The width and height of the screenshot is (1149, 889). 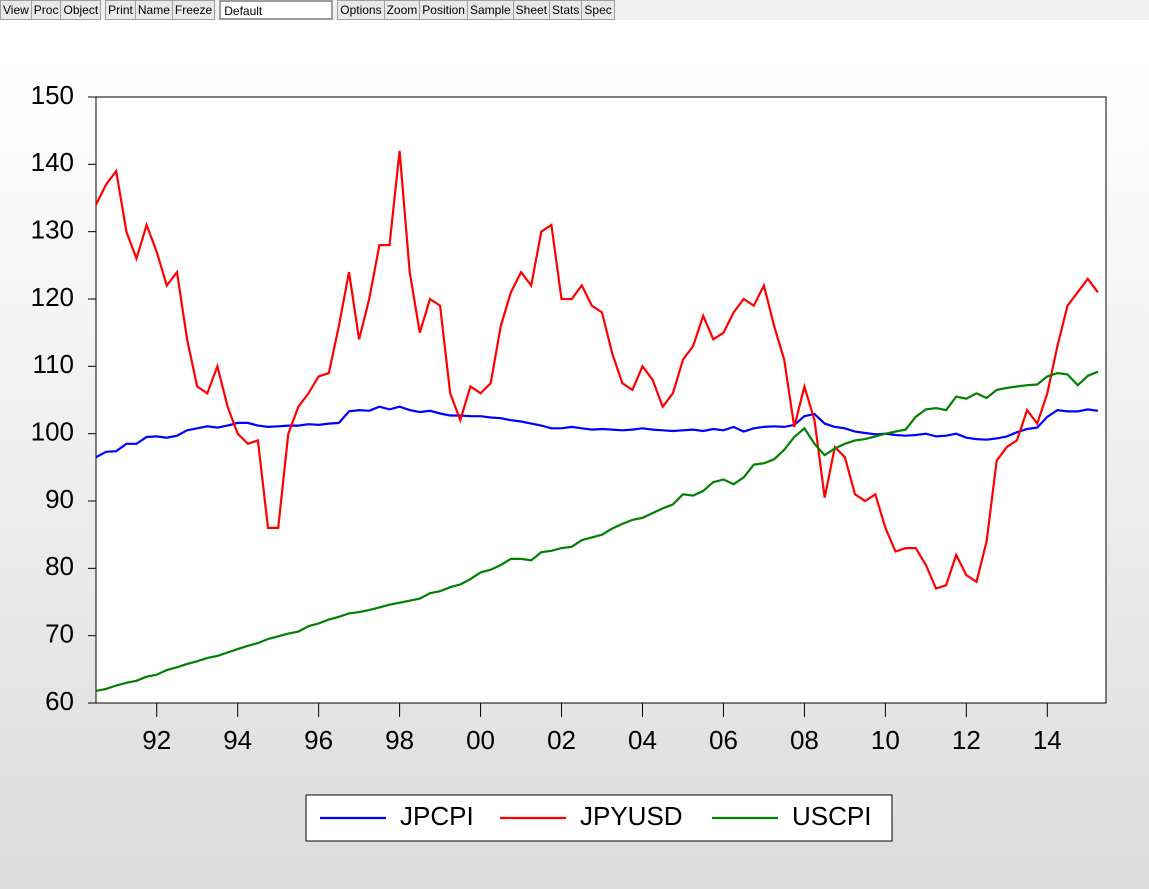 I want to click on y-tick-label: 120, so click(x=52, y=297).